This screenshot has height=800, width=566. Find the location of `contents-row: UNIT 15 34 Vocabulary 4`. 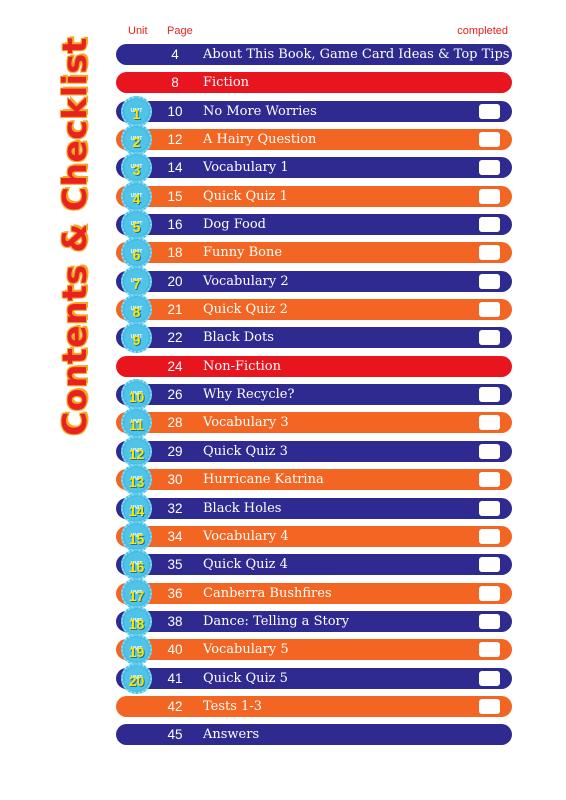

contents-row: UNIT 15 34 Vocabulary 4 is located at coordinates (314, 536).